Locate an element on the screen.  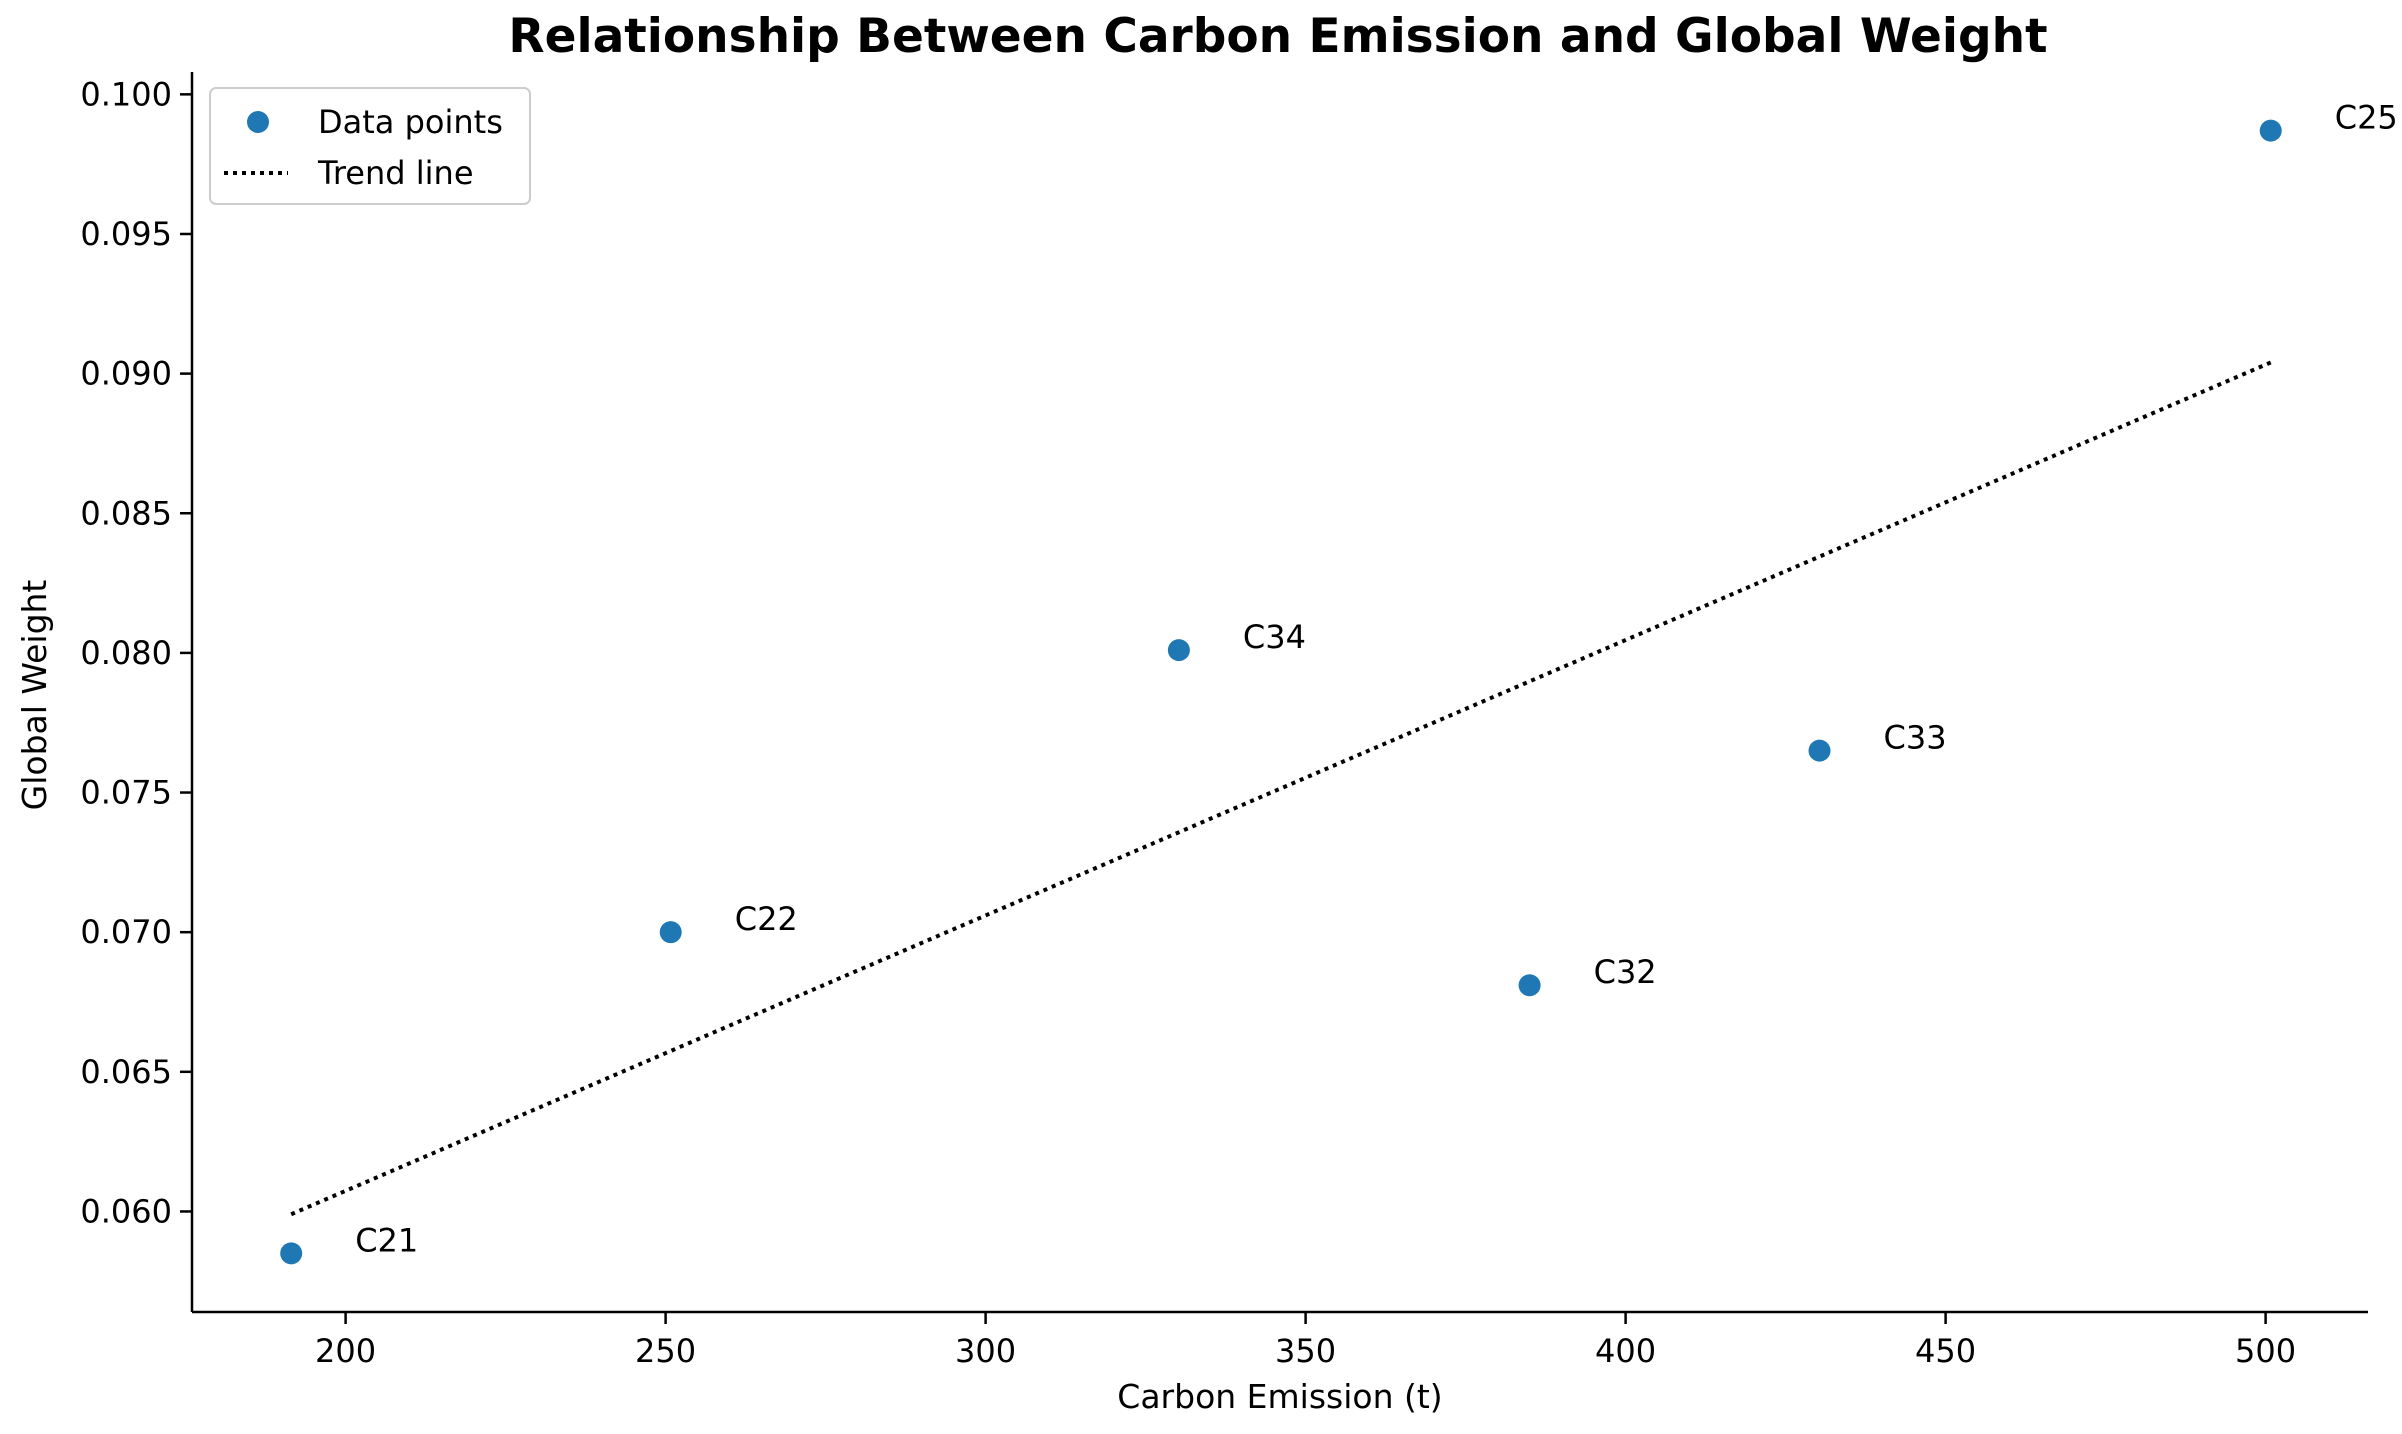
x-tick-label: 500 is located at coordinates (2265, 1351).